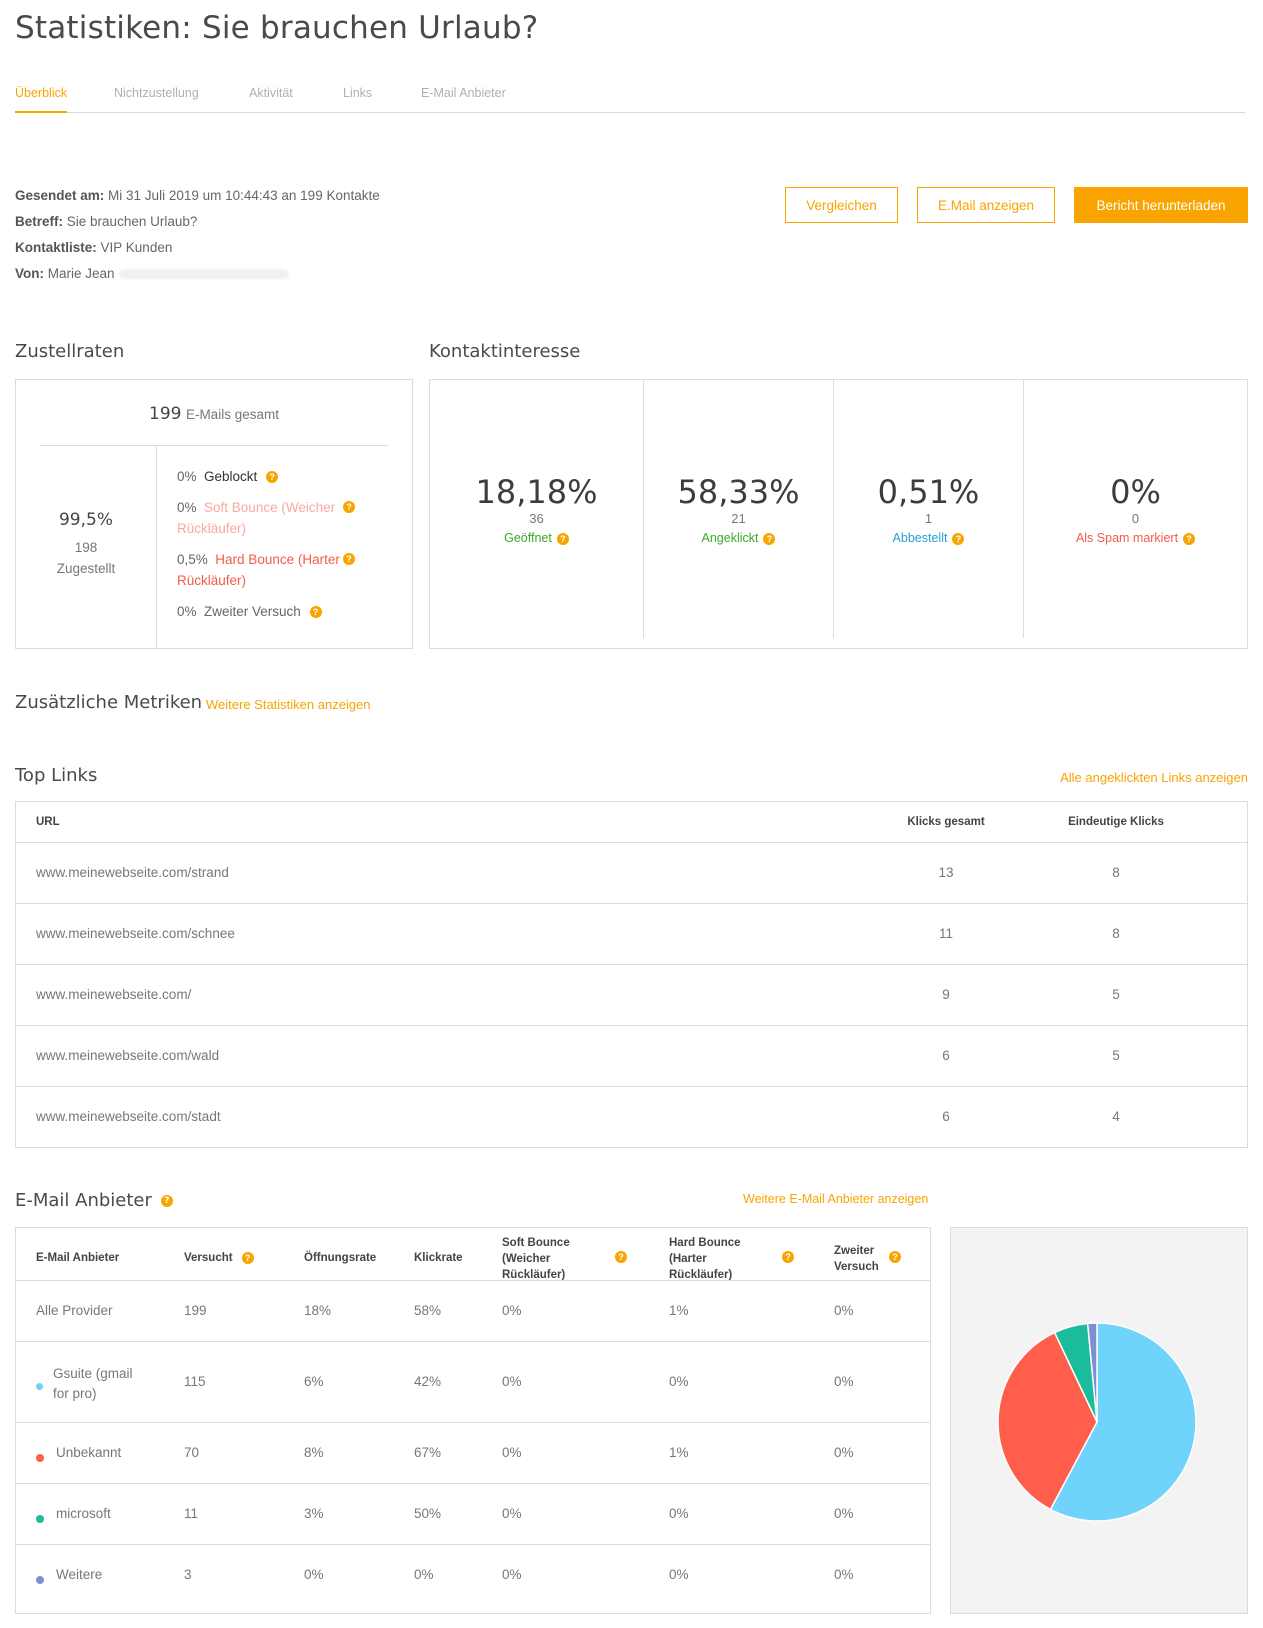 Image resolution: width=1263 pixels, height=1628 pixels. What do you see at coordinates (358, 93) in the screenshot?
I see `tab-links: Links` at bounding box center [358, 93].